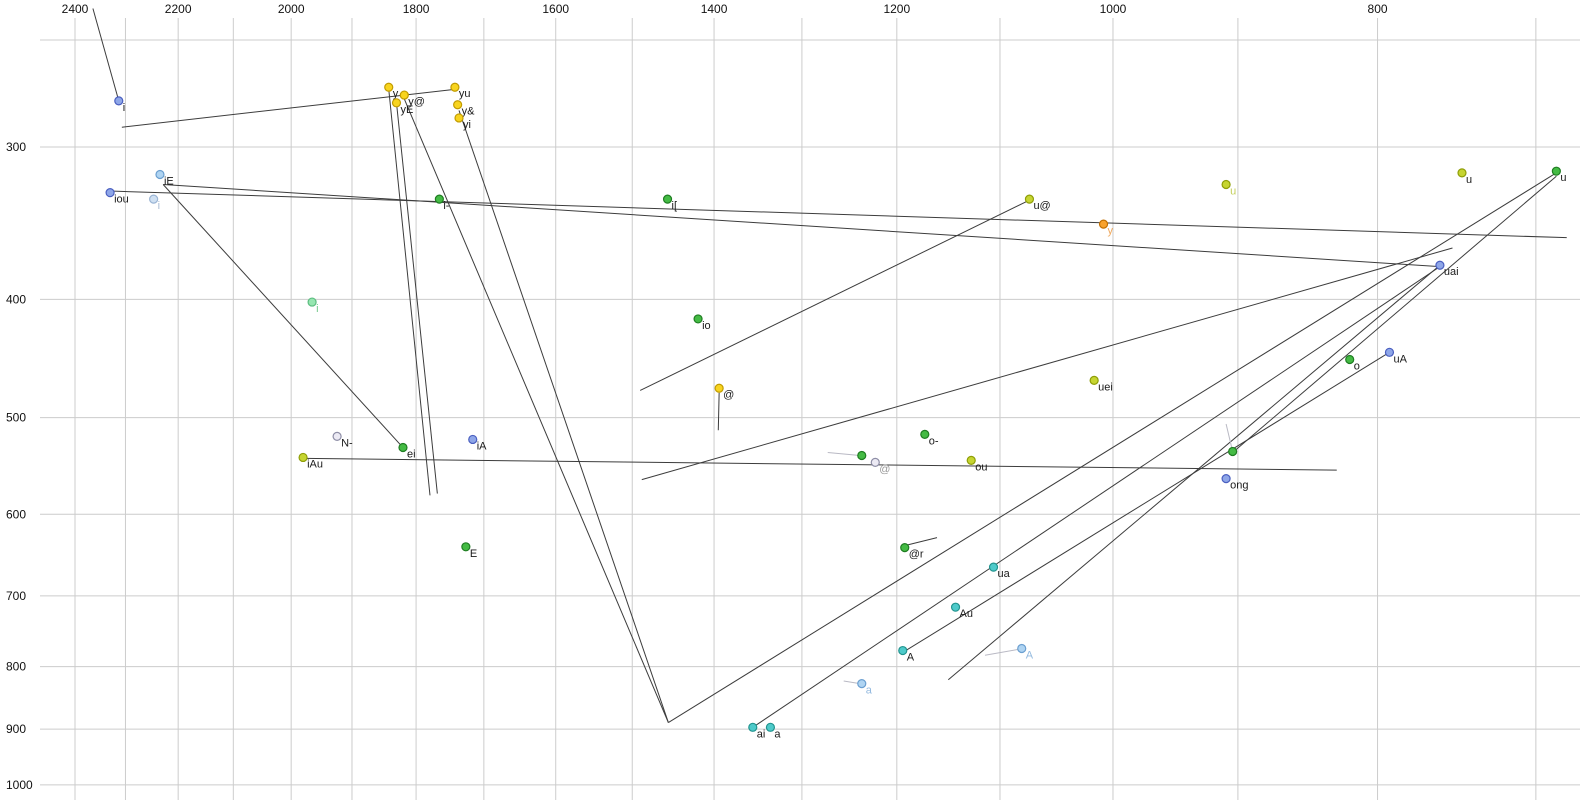  Describe the element at coordinates (16, 418) in the screenshot. I see `y-tick-label: 500` at that location.